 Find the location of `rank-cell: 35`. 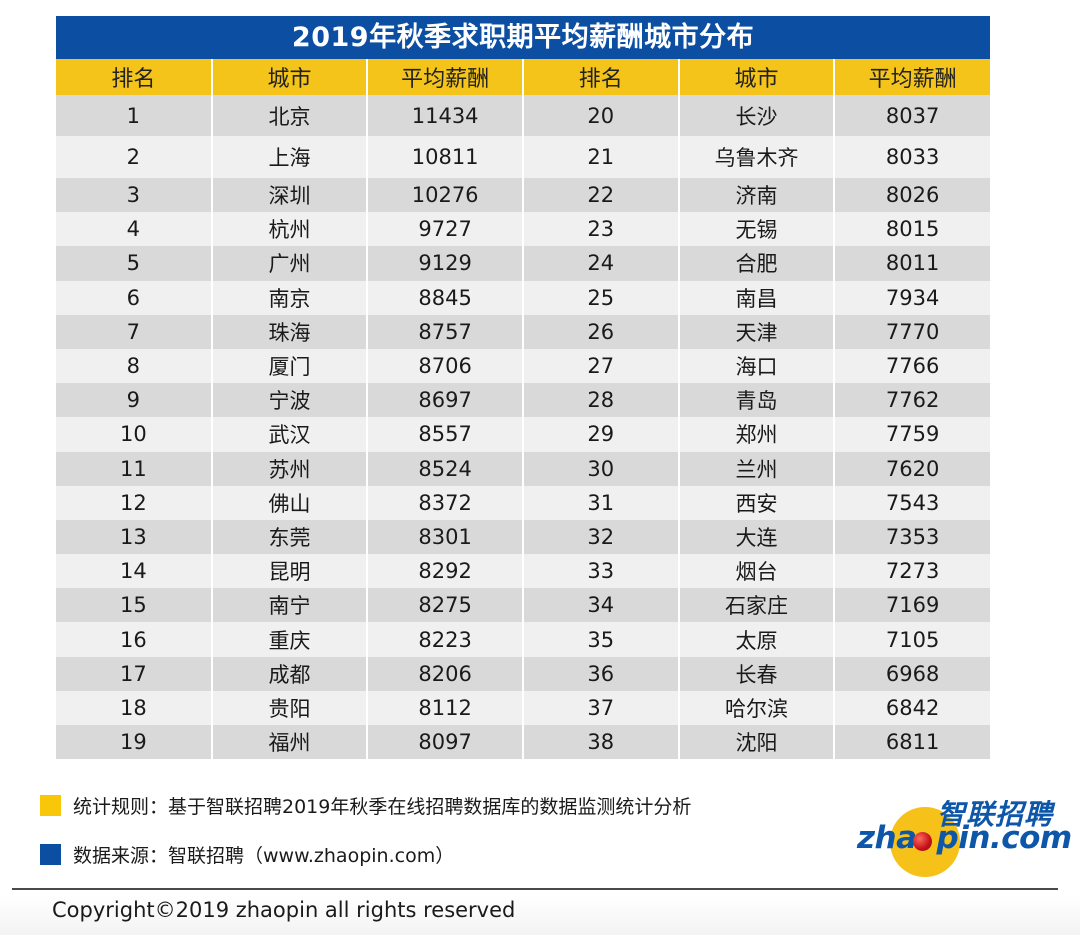

rank-cell: 35 is located at coordinates (600, 639).